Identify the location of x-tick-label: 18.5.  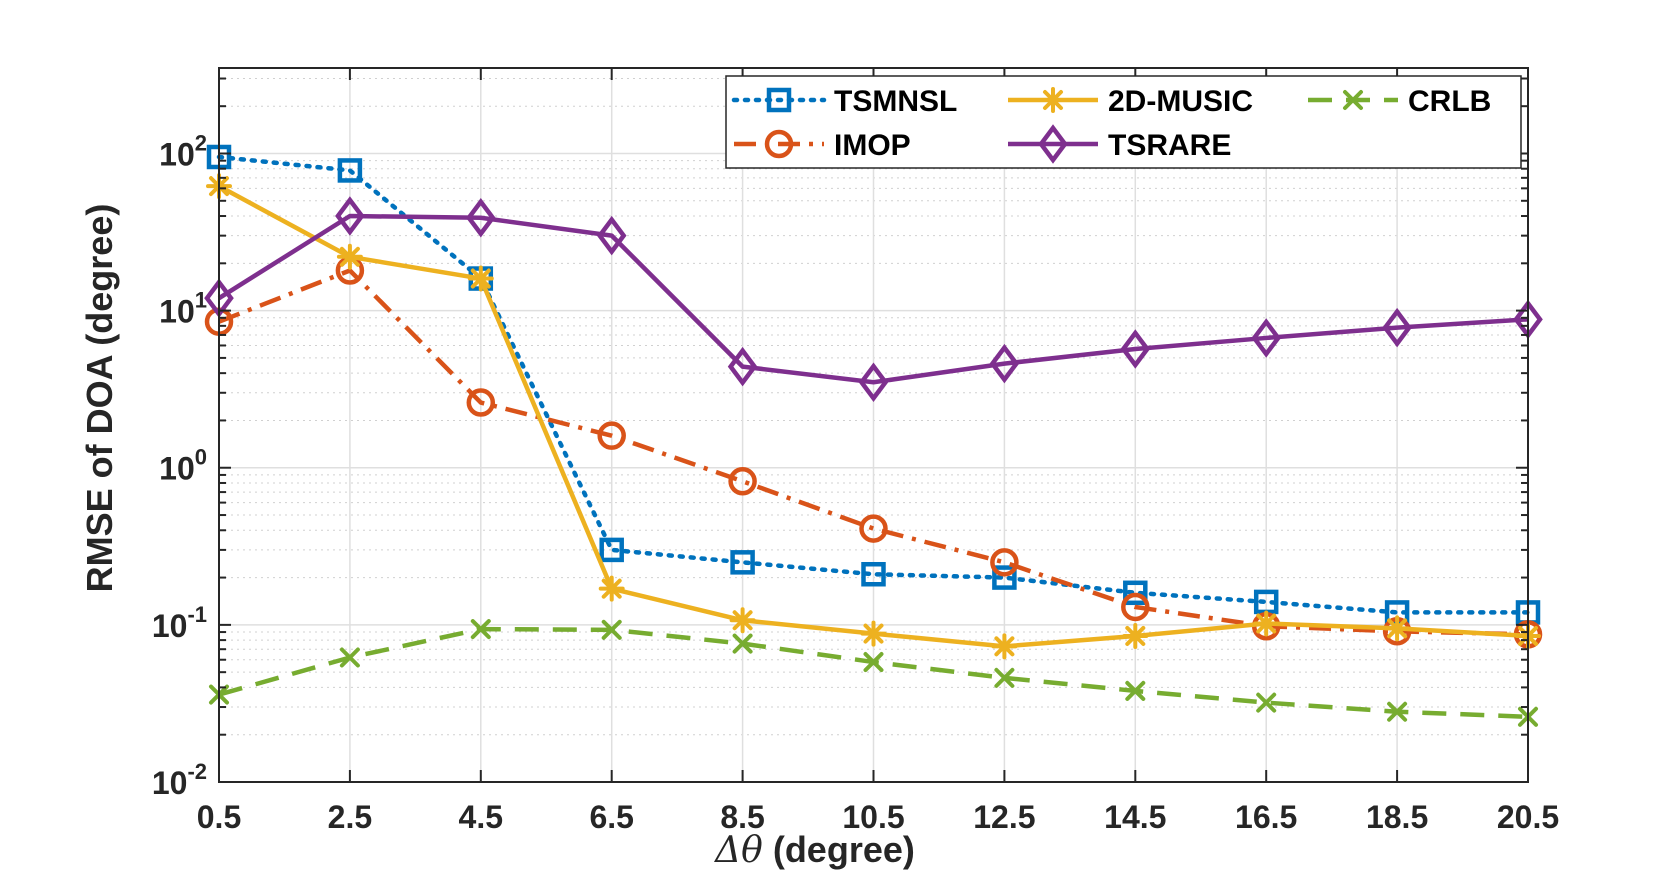
(1397, 817).